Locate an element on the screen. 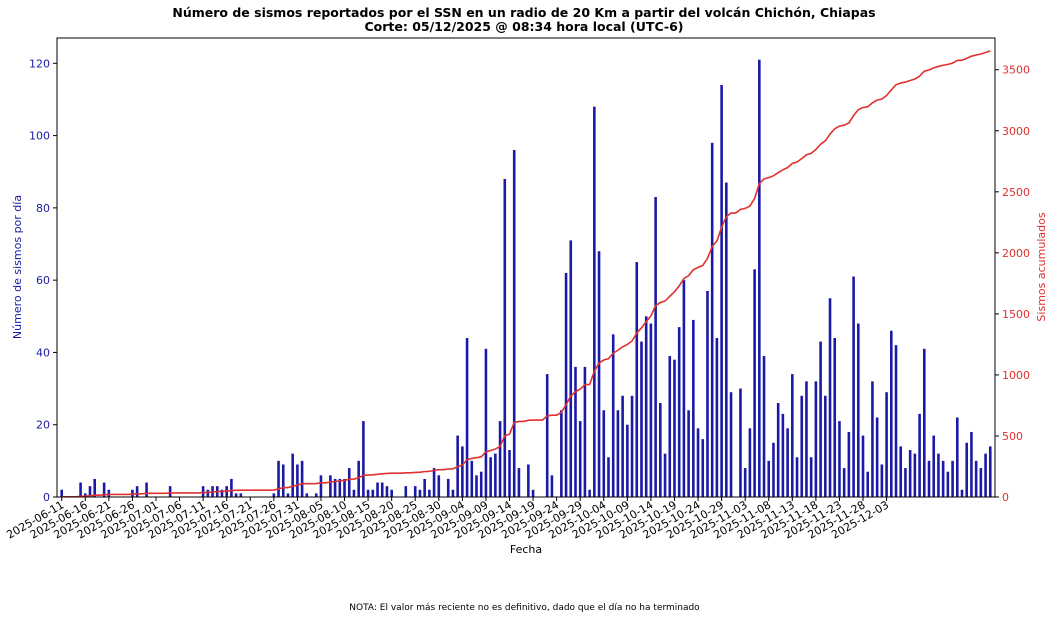 The width and height of the screenshot is (1049, 618). y-tick-label: 80 is located at coordinates (43, 208).